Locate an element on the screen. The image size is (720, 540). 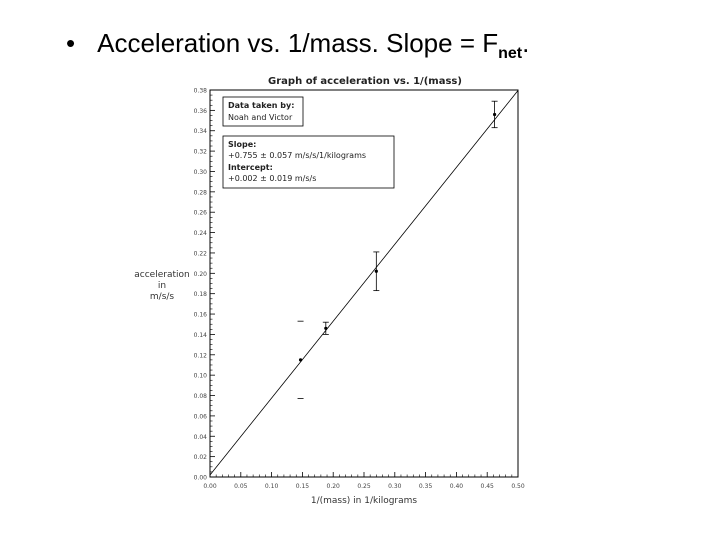
y-tick-label: 0.32 is located at coordinates (201, 152).